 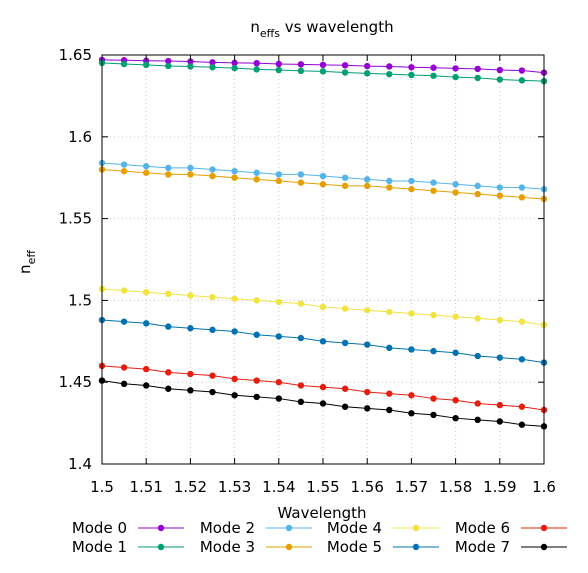 What do you see at coordinates (337, 27) in the screenshot?
I see `chart-title-rest: vs wavelength` at bounding box center [337, 27].